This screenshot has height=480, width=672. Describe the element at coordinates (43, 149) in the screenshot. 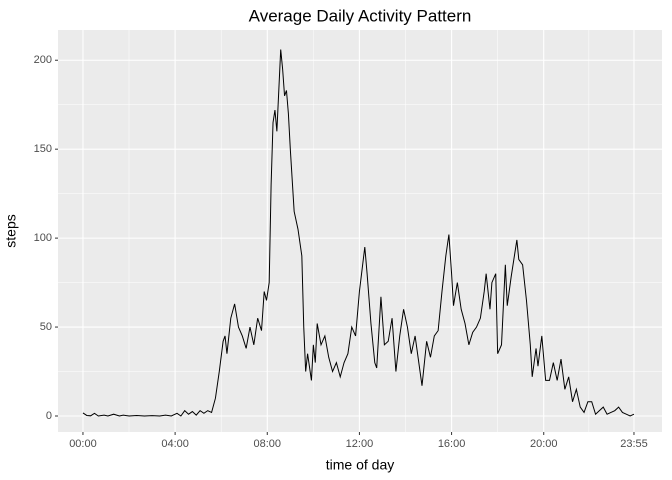

I see `y-tick-label: 150` at that location.